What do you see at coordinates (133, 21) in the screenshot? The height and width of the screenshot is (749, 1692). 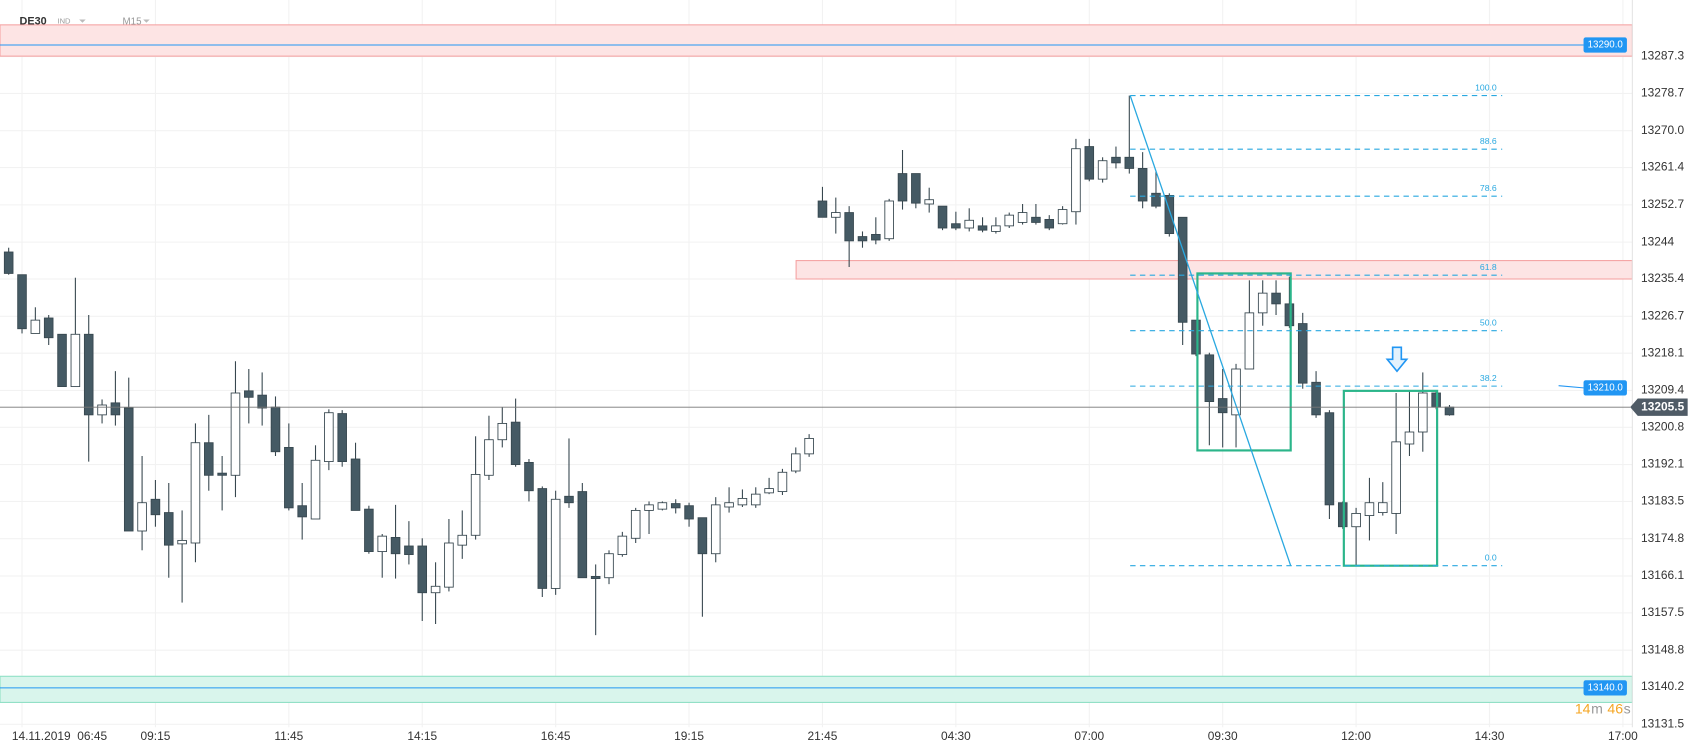 I see `interval: M15` at bounding box center [133, 21].